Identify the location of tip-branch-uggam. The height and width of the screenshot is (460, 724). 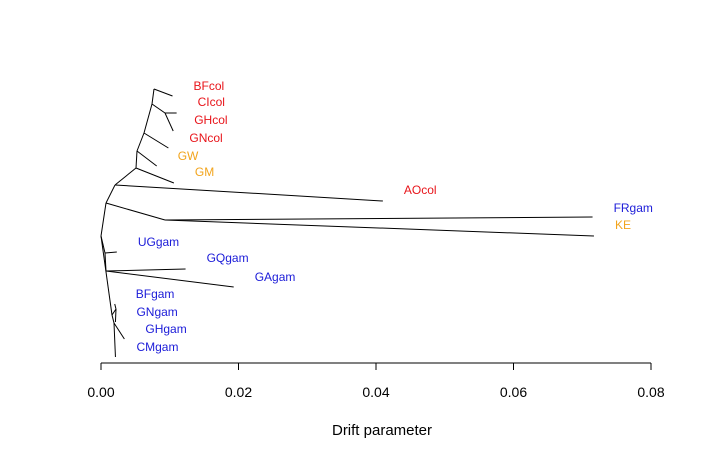
(110, 252).